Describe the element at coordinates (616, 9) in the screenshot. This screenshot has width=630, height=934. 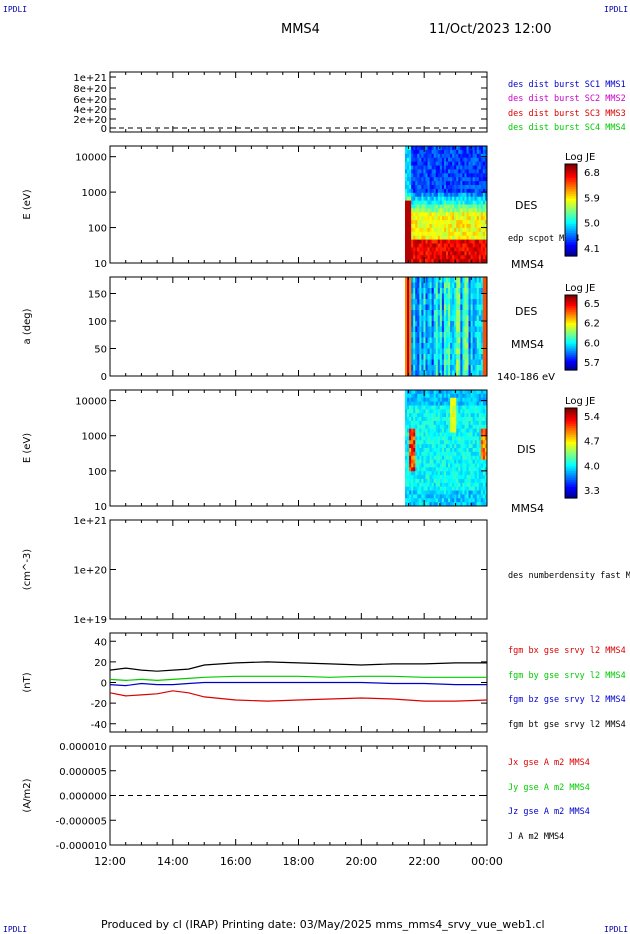
I see `corner-label-top-right: IPDLI` at that location.